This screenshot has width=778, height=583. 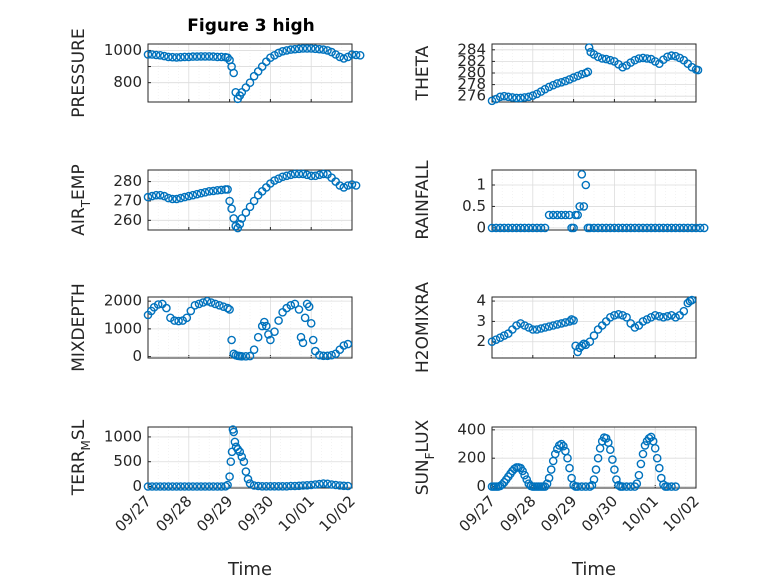 I want to click on y-tick-label: 2000, so click(x=123, y=301).